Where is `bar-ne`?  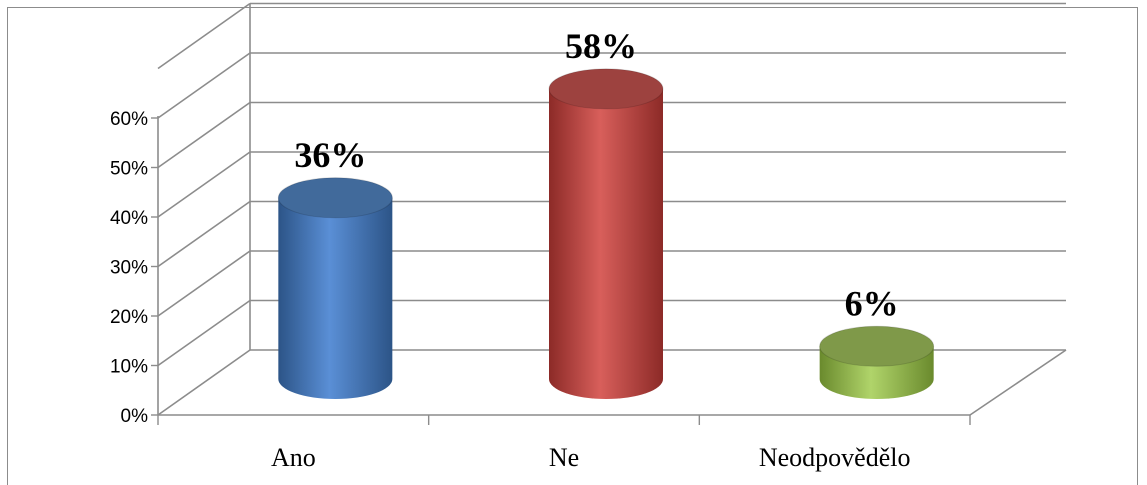 bar-ne is located at coordinates (606, 234).